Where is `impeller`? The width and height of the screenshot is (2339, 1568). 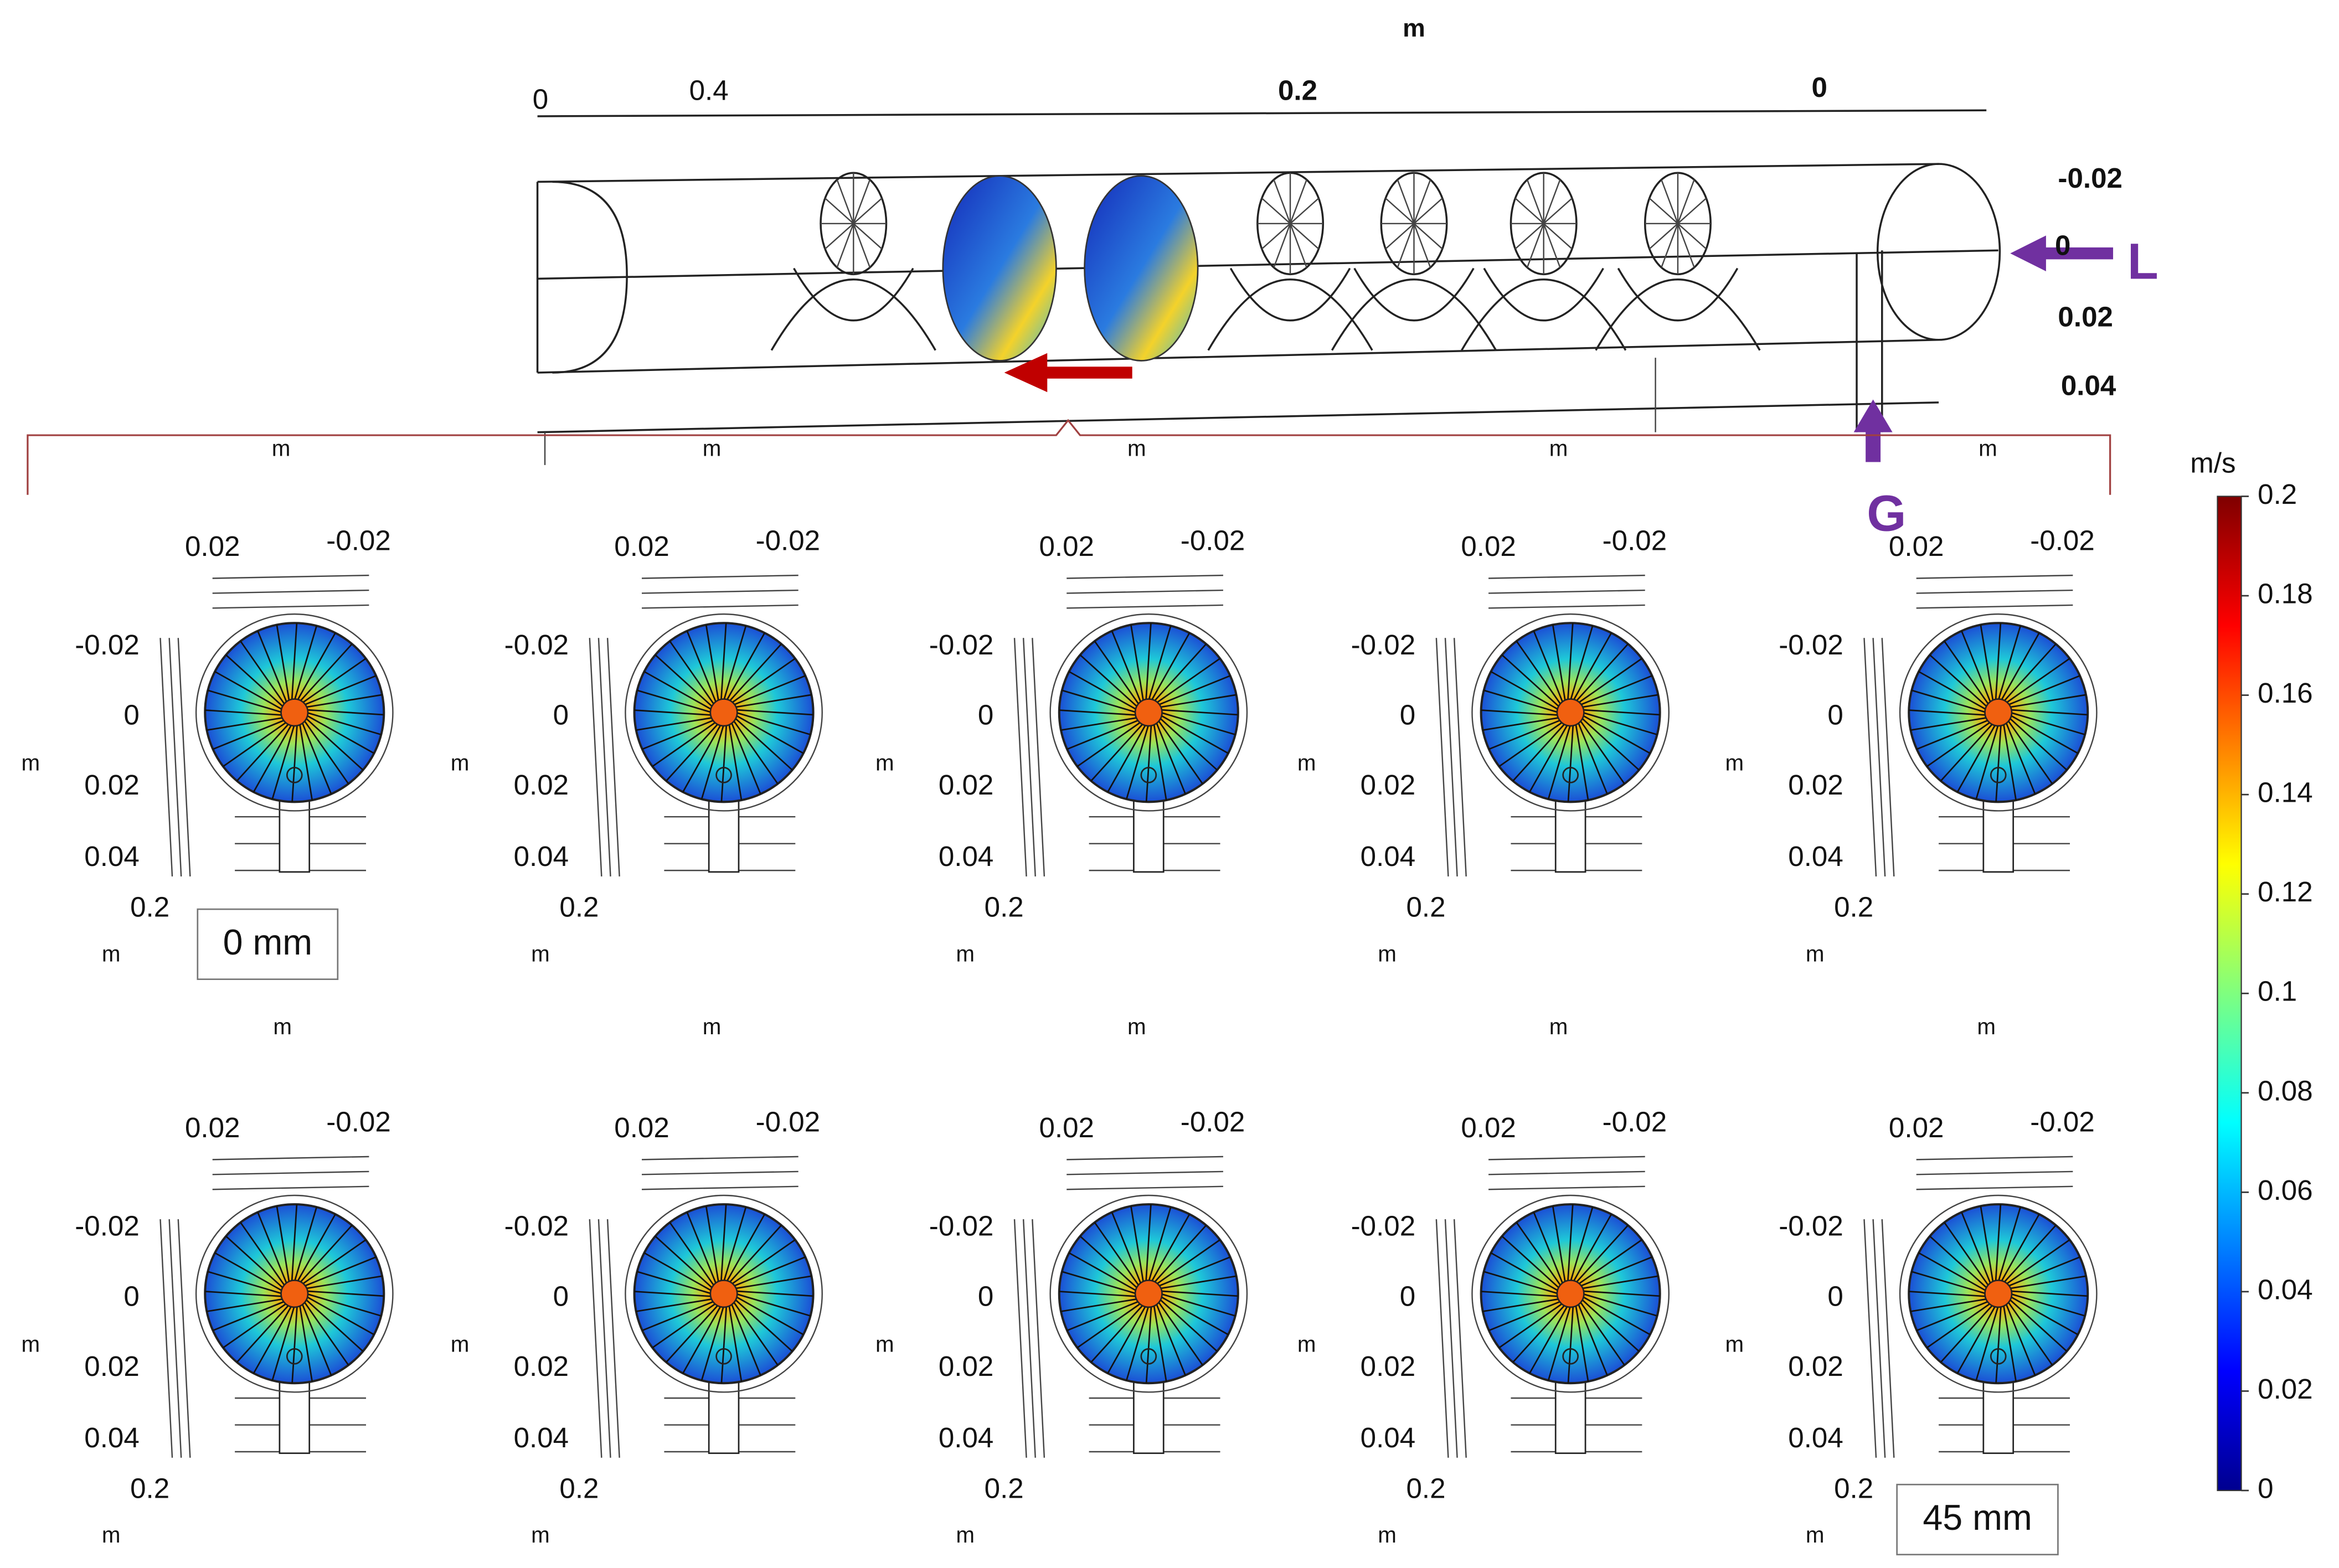 impeller is located at coordinates (853, 261).